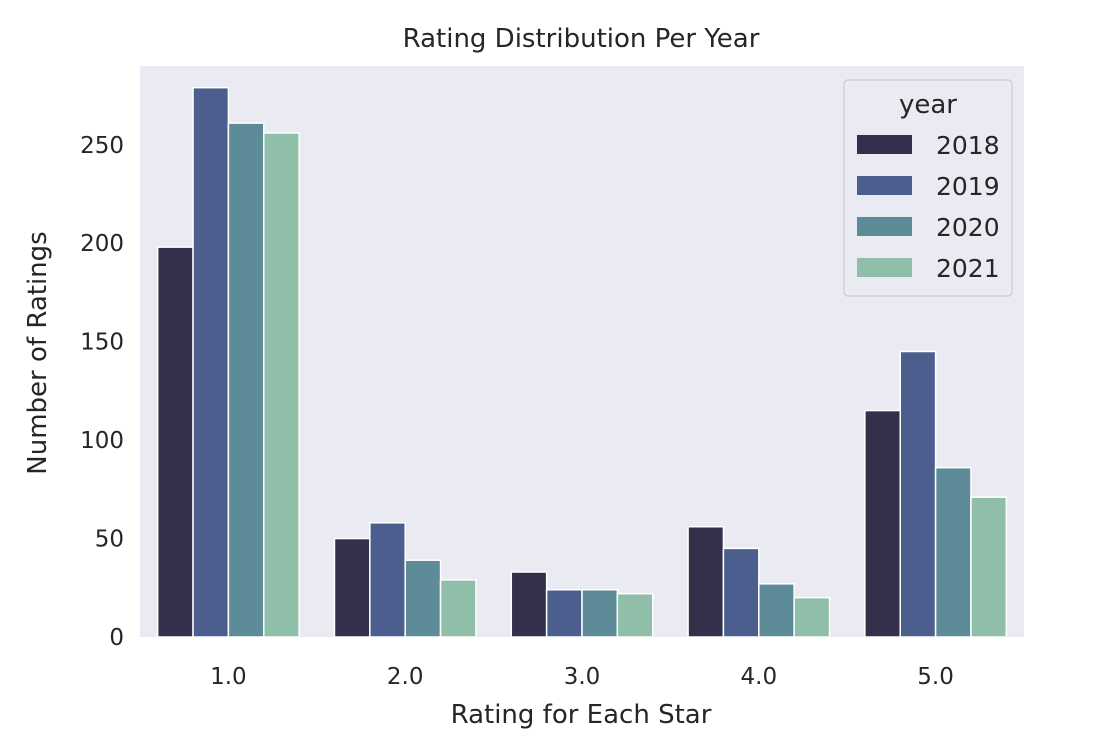 The height and width of the screenshot is (756, 1120). I want to click on bar-2020-4.0, so click(776, 610).